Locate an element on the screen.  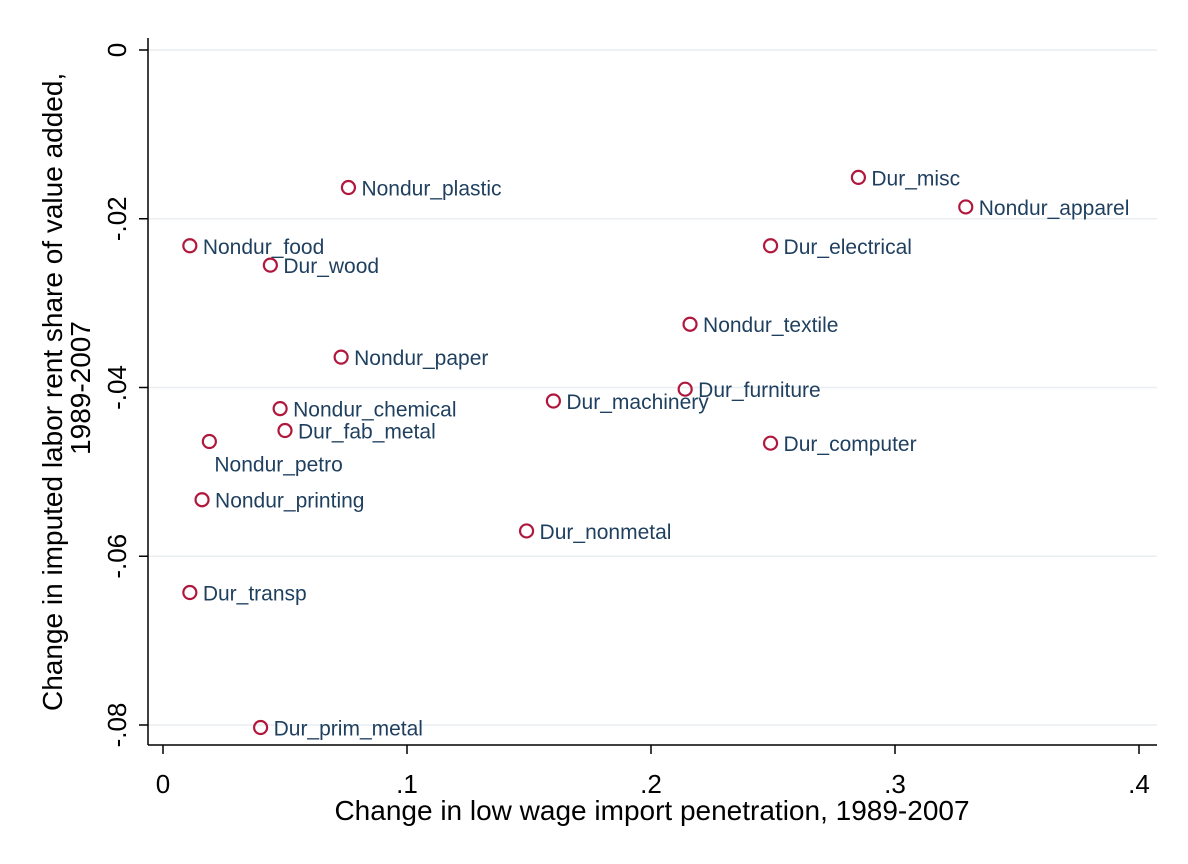
y-tick-label: -.08 is located at coordinates (117, 725).